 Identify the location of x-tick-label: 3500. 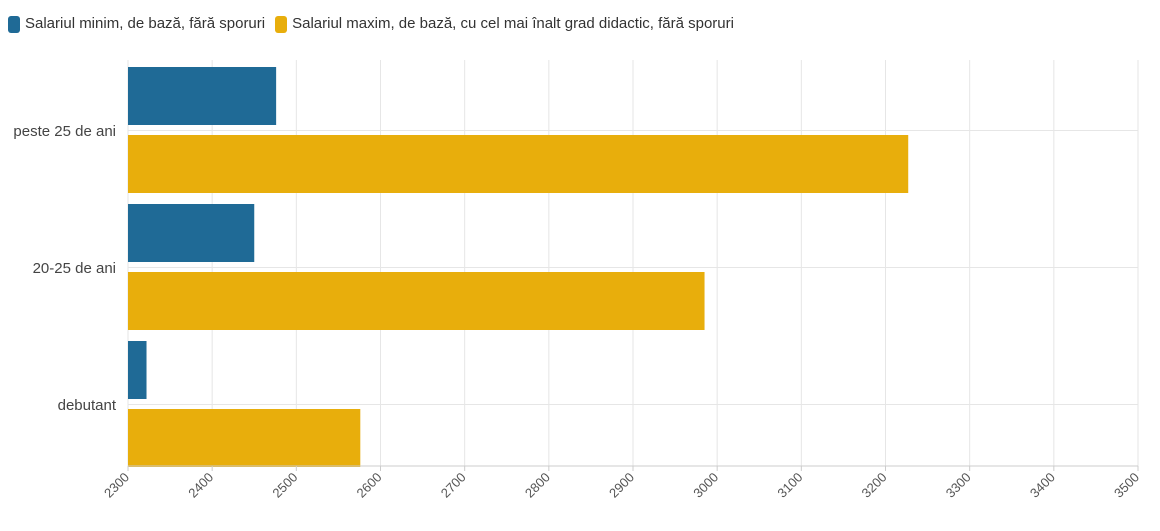
(1126, 485).